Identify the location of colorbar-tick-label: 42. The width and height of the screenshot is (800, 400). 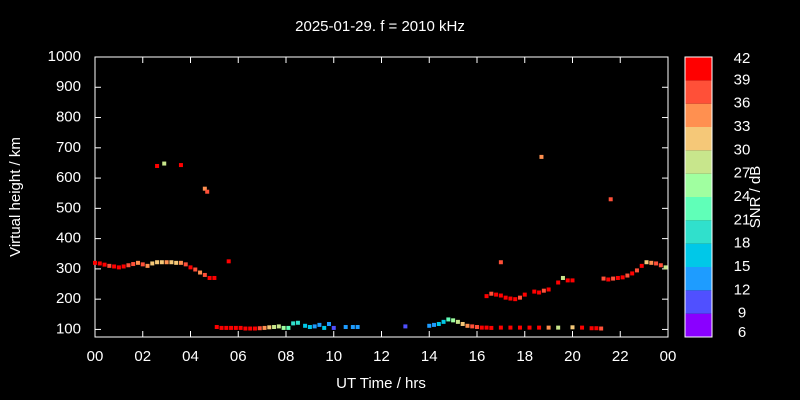
(742, 58).